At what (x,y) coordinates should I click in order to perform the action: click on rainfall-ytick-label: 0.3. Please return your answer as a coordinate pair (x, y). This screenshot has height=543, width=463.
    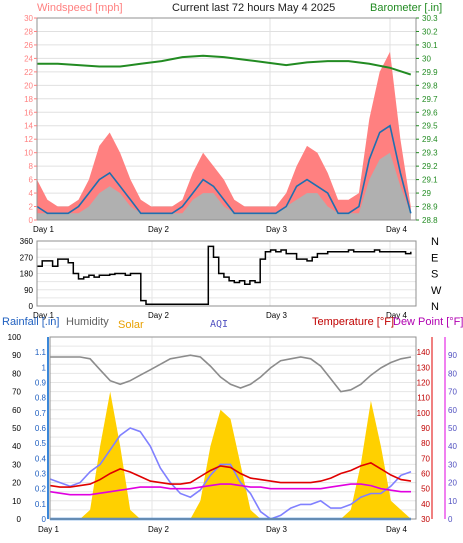
    Looking at the image, I should click on (41, 474).